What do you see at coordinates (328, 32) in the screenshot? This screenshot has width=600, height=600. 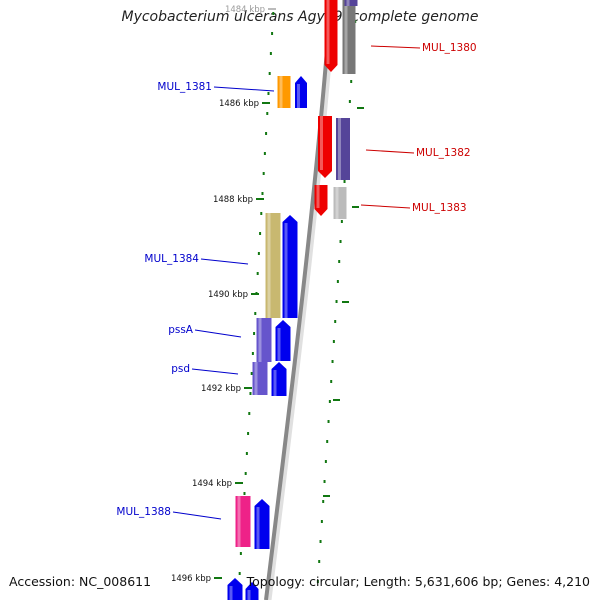 I see `cds-mul-1380-shine` at bounding box center [328, 32].